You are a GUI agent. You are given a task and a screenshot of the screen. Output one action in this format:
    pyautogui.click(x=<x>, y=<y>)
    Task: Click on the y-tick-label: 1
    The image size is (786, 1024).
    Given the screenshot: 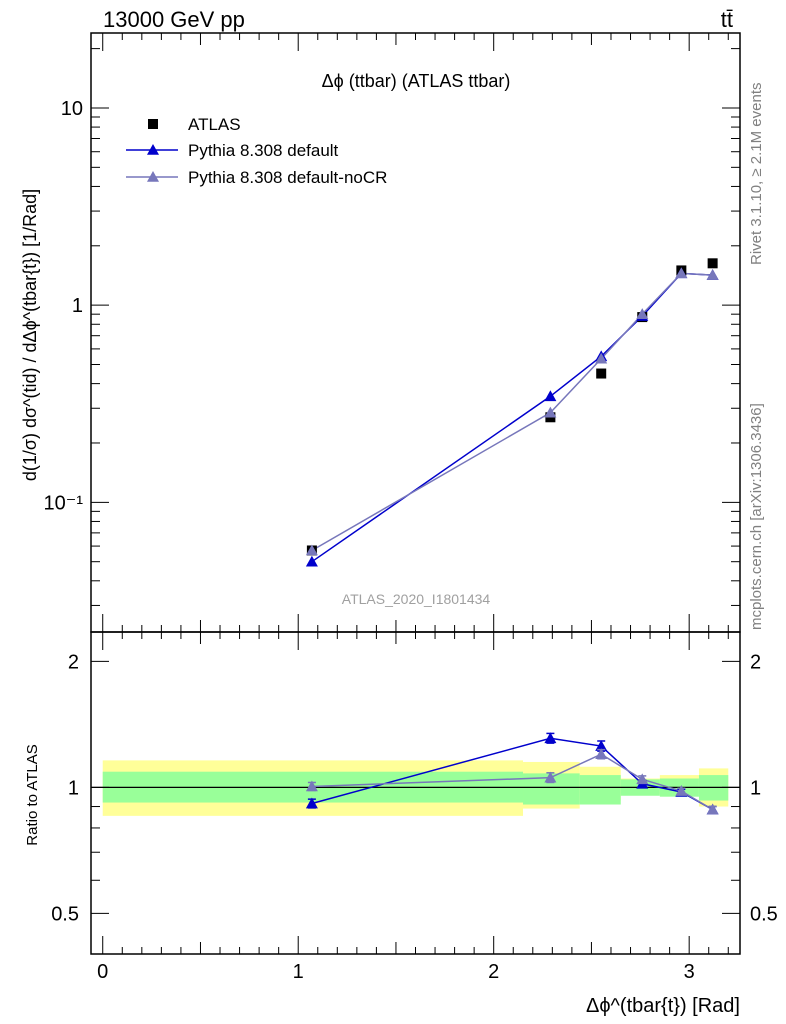 What is the action you would take?
    pyautogui.click(x=77, y=306)
    